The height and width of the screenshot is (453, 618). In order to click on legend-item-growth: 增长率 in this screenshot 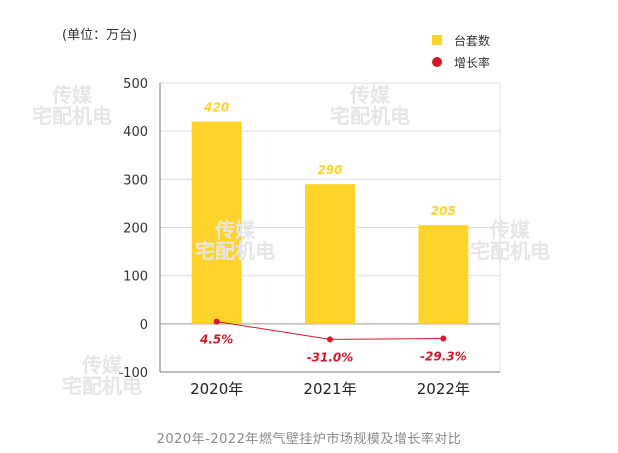, I will do `click(461, 62)`.